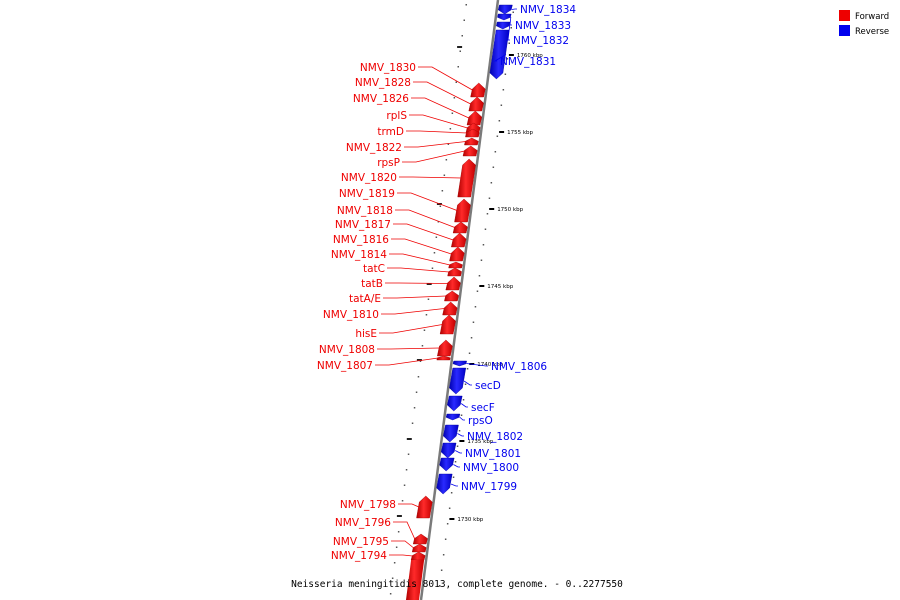 The width and height of the screenshot is (900, 600). I want to click on forward-gene-label-trmd: trmD, so click(390, 132).